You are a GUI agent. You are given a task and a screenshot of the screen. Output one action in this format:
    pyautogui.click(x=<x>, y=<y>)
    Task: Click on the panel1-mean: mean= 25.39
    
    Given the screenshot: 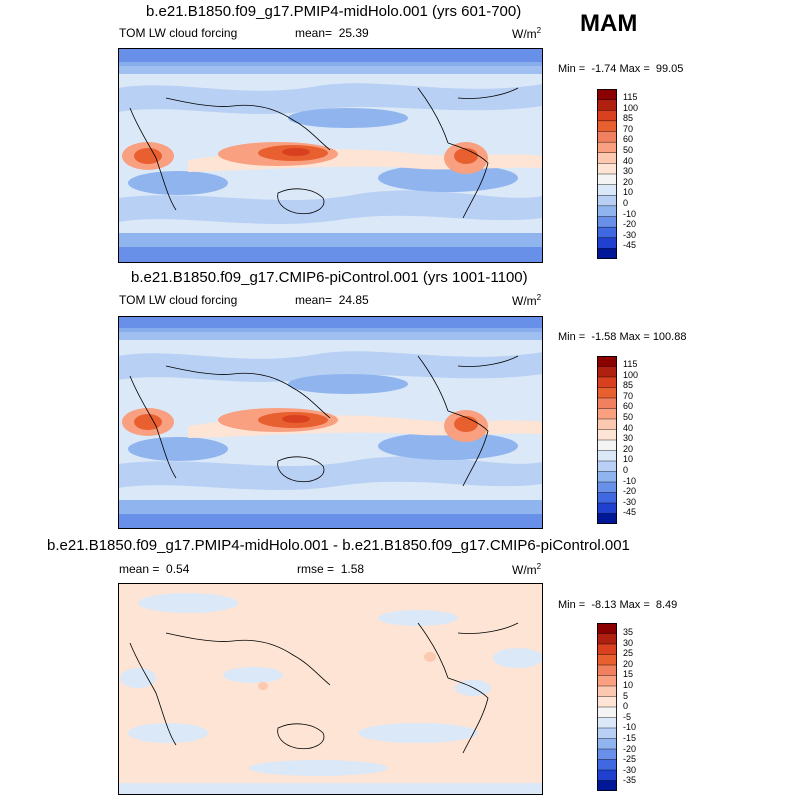 What is the action you would take?
    pyautogui.click(x=332, y=33)
    